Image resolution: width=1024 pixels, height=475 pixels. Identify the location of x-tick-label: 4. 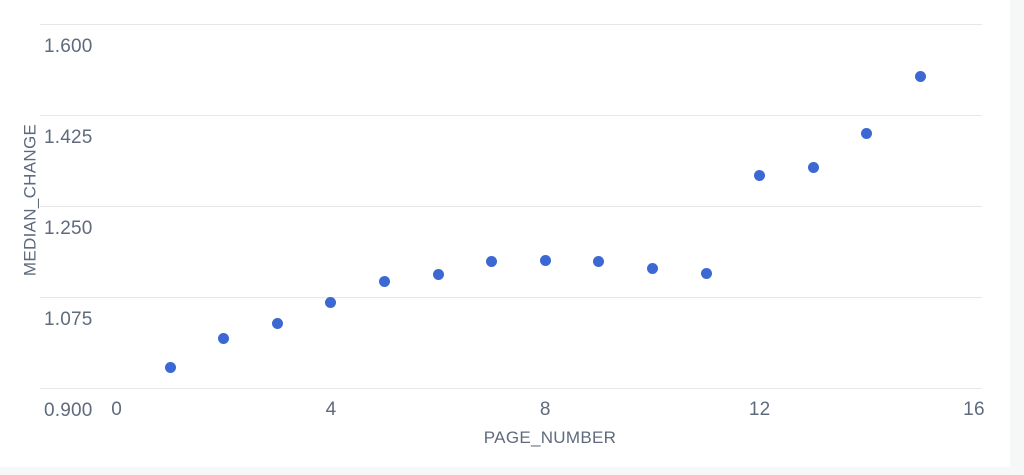
(331, 409).